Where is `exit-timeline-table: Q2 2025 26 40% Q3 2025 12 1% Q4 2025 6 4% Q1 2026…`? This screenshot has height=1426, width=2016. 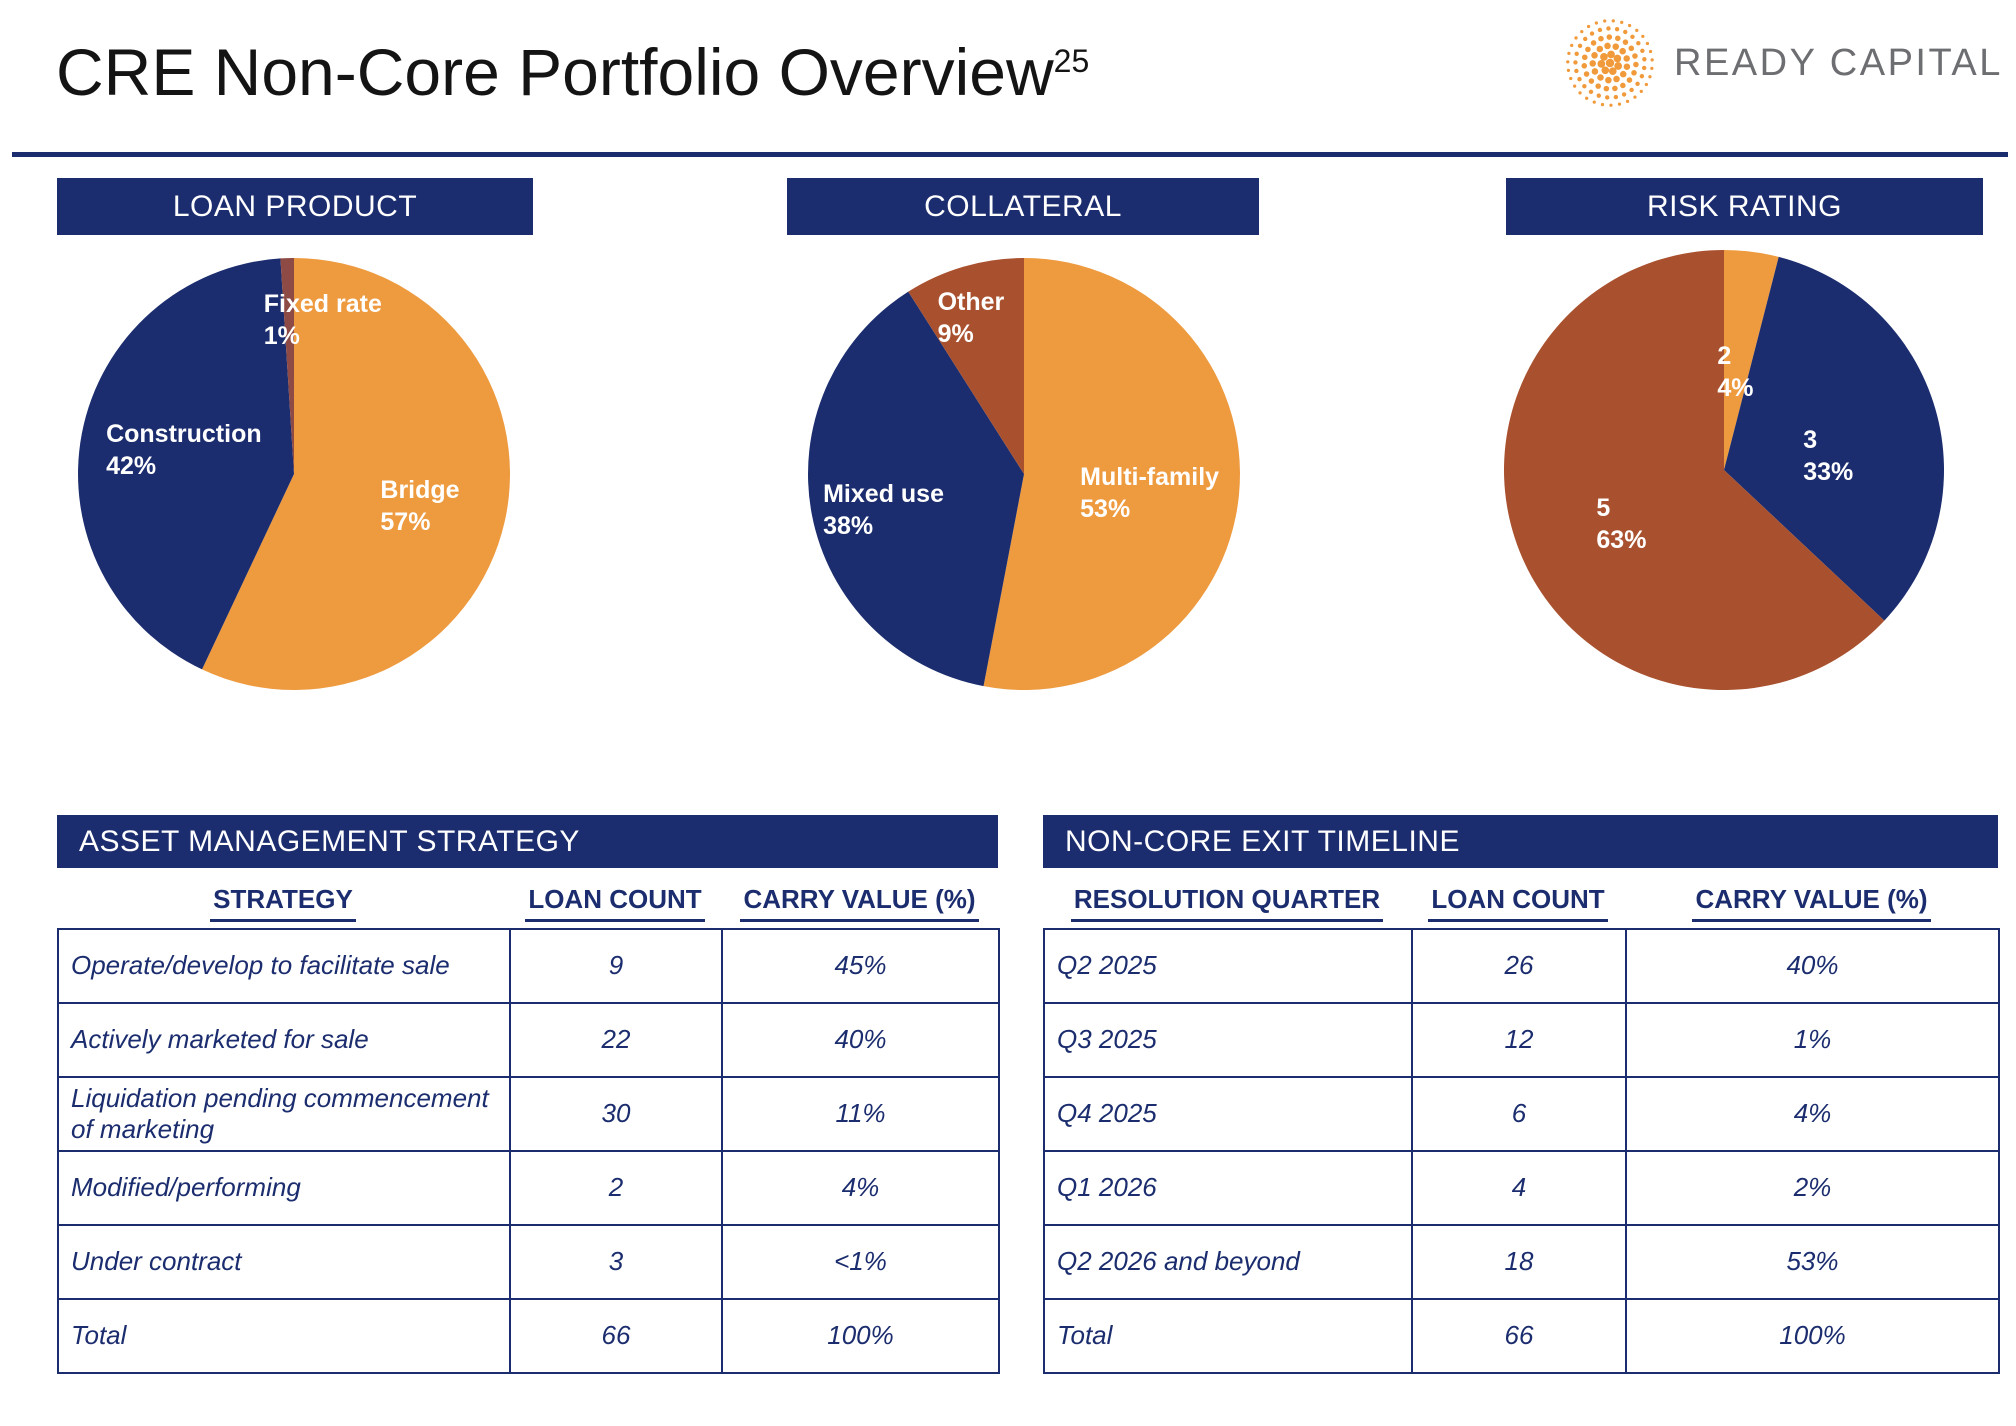
exit-timeline-table: Q2 2025 26 40% Q3 2025 12 1% Q4 2025 6 4% Q1 2026… is located at coordinates (1521, 1151).